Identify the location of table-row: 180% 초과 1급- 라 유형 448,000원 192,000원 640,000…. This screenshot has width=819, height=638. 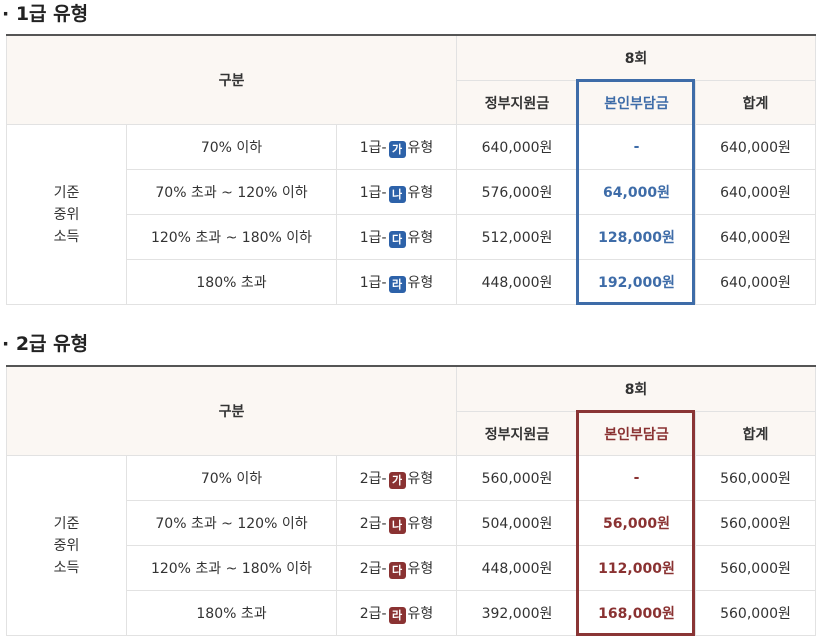
(411, 282).